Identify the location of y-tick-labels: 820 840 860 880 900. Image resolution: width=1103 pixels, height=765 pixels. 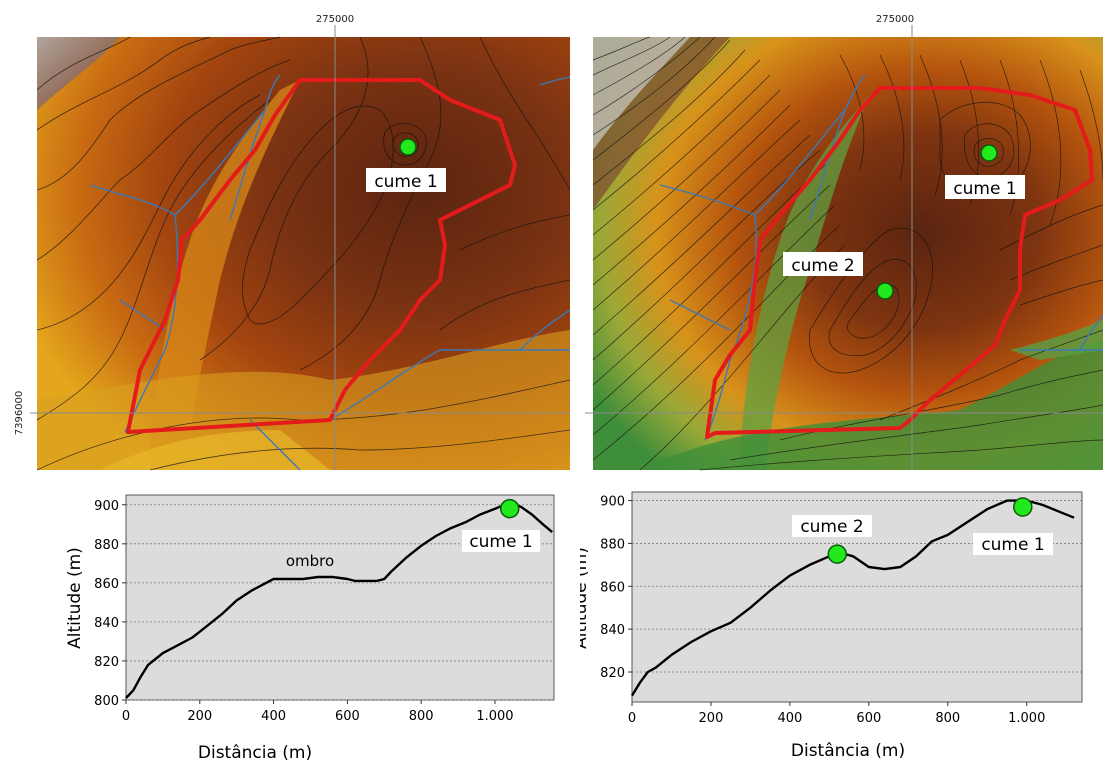
(612, 588).